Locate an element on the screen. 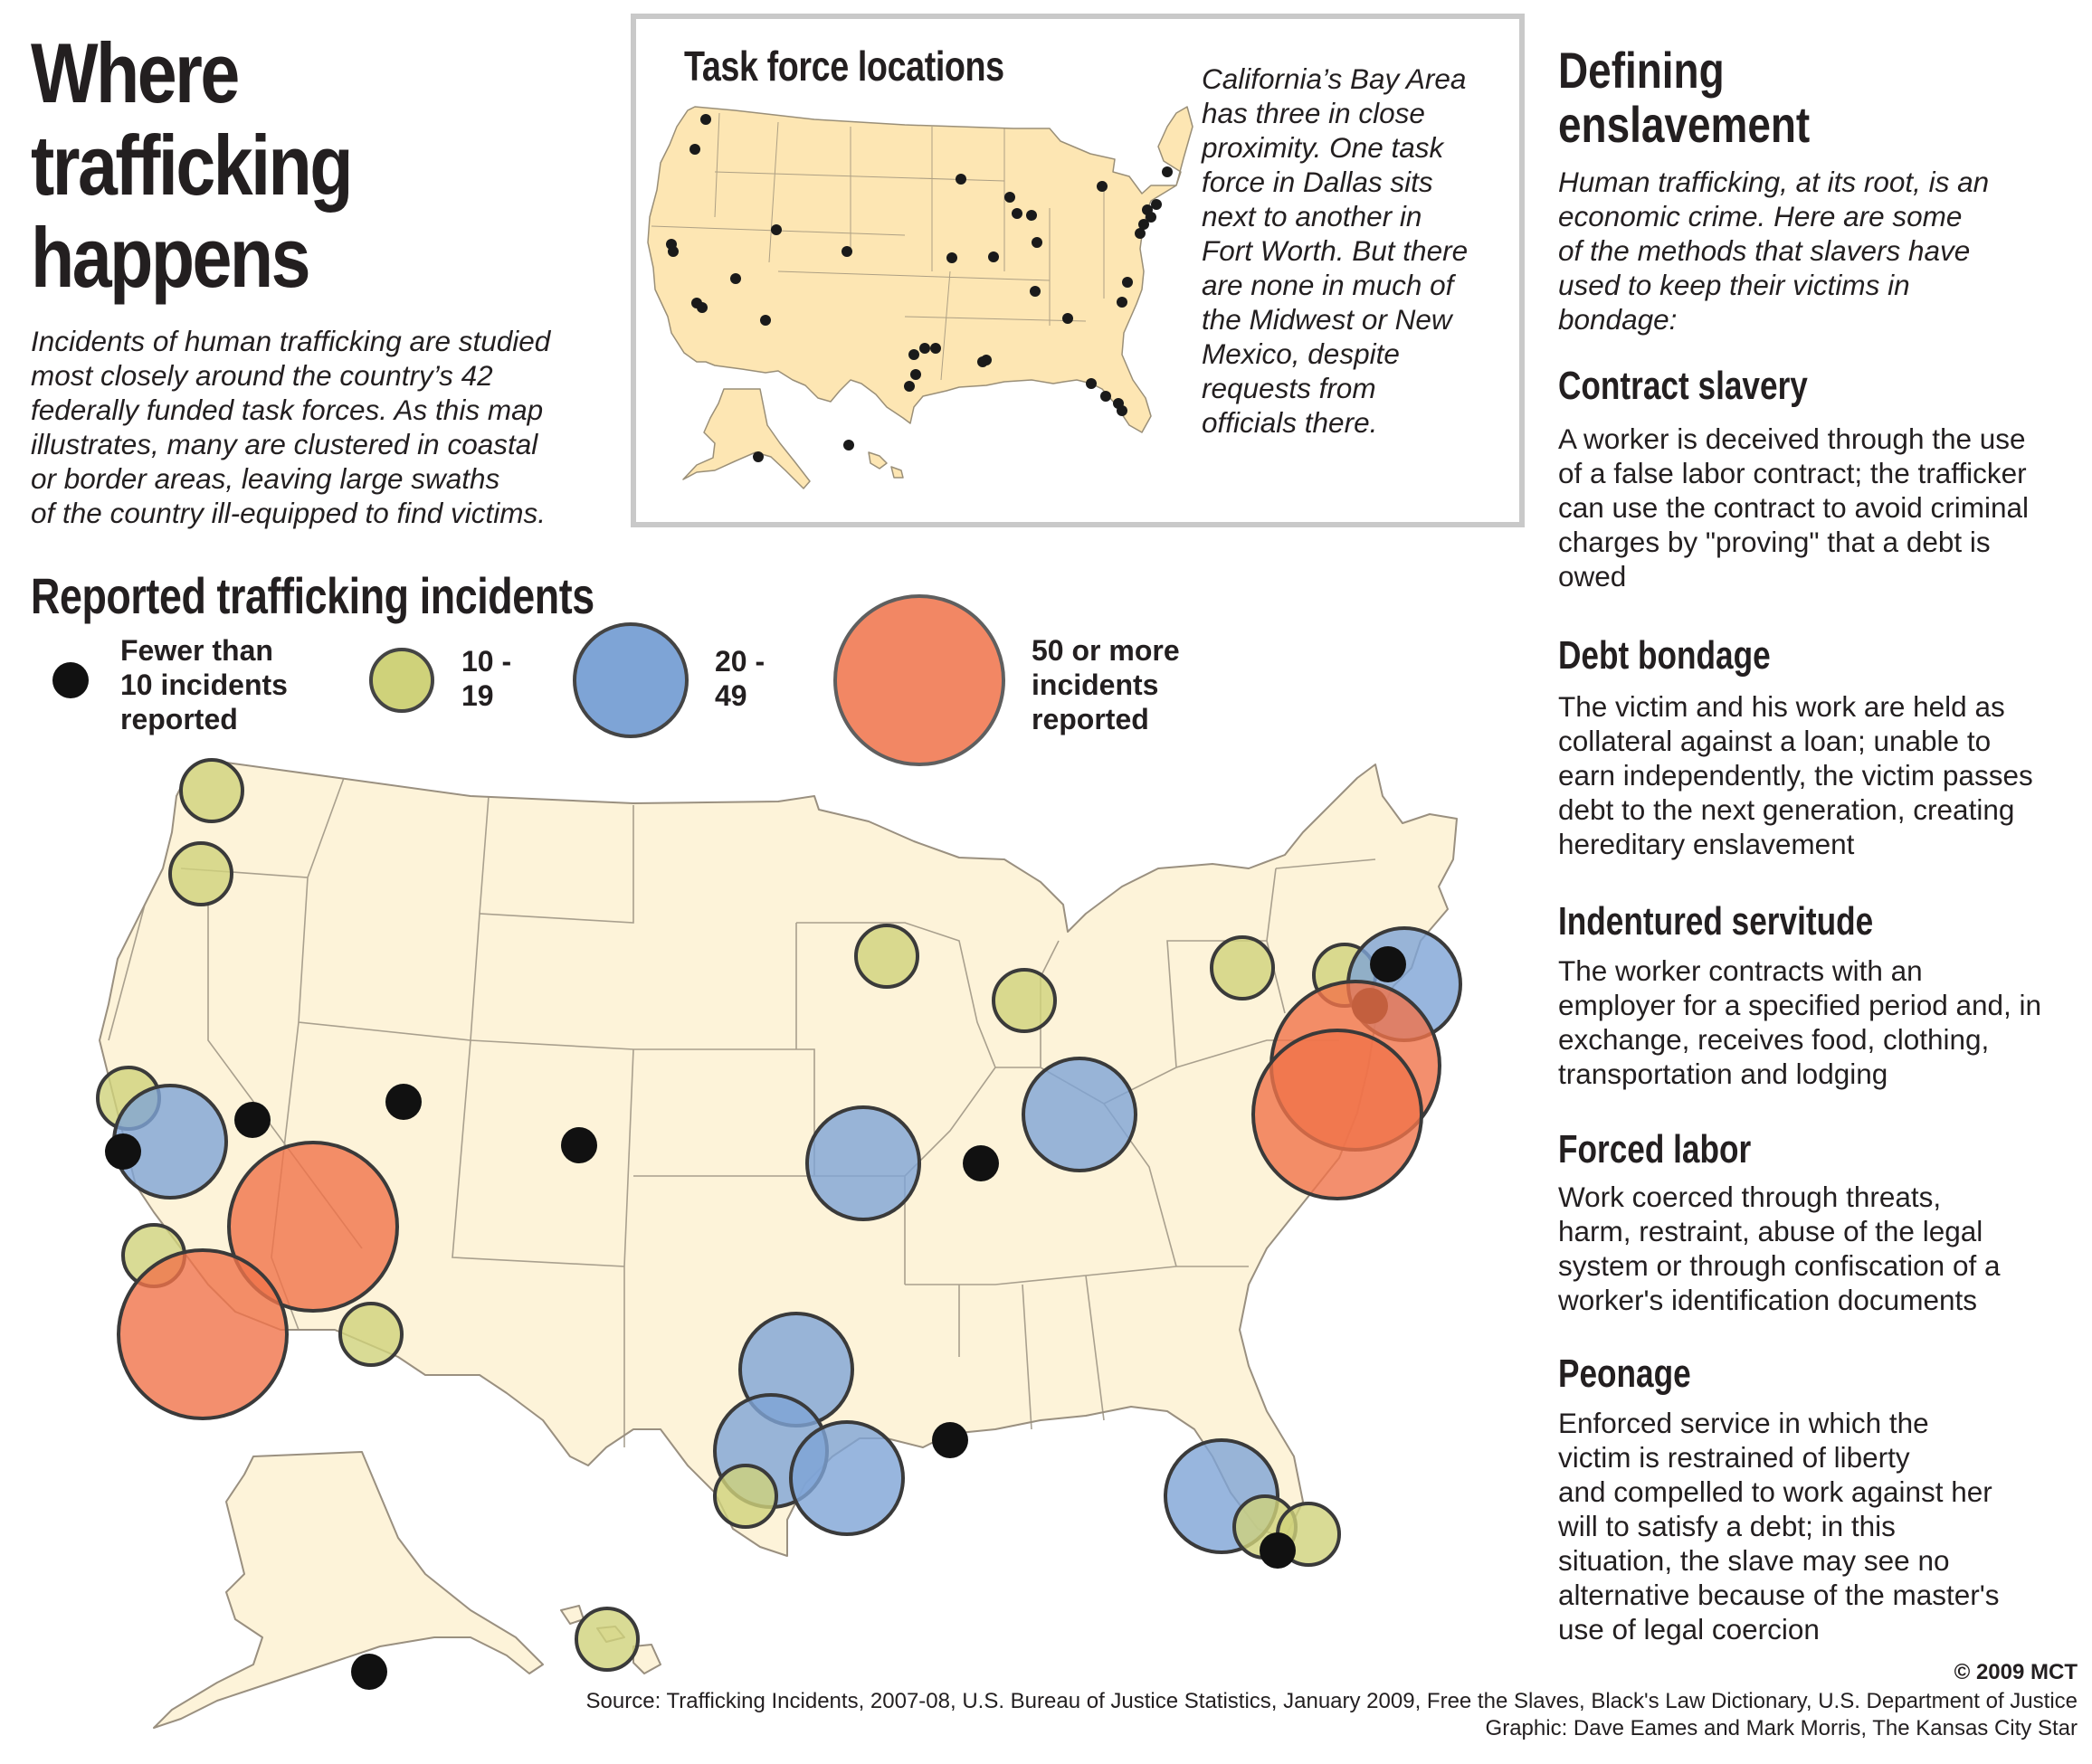 This screenshot has width=2092, height=1764. inset-title: Task force locations is located at coordinates (844, 66).